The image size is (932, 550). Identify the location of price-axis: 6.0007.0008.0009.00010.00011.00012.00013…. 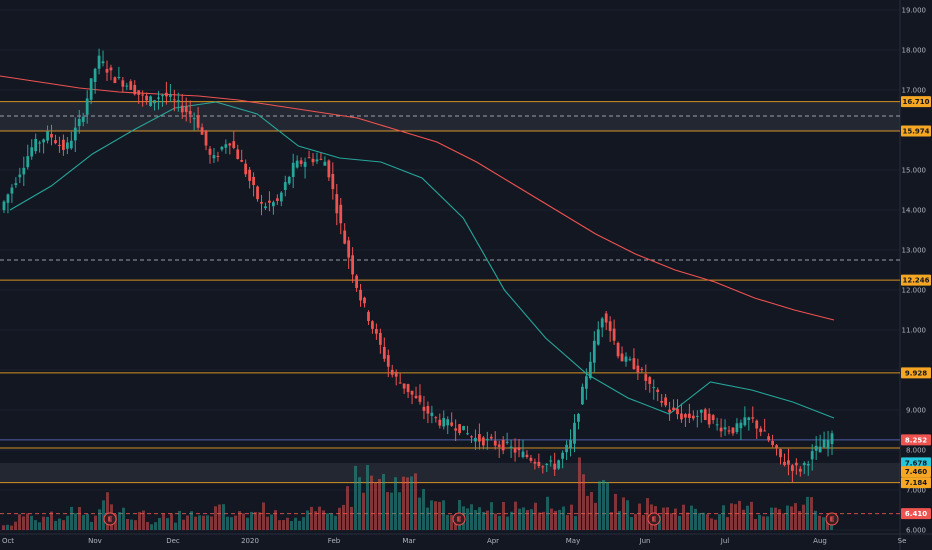
(914, 271).